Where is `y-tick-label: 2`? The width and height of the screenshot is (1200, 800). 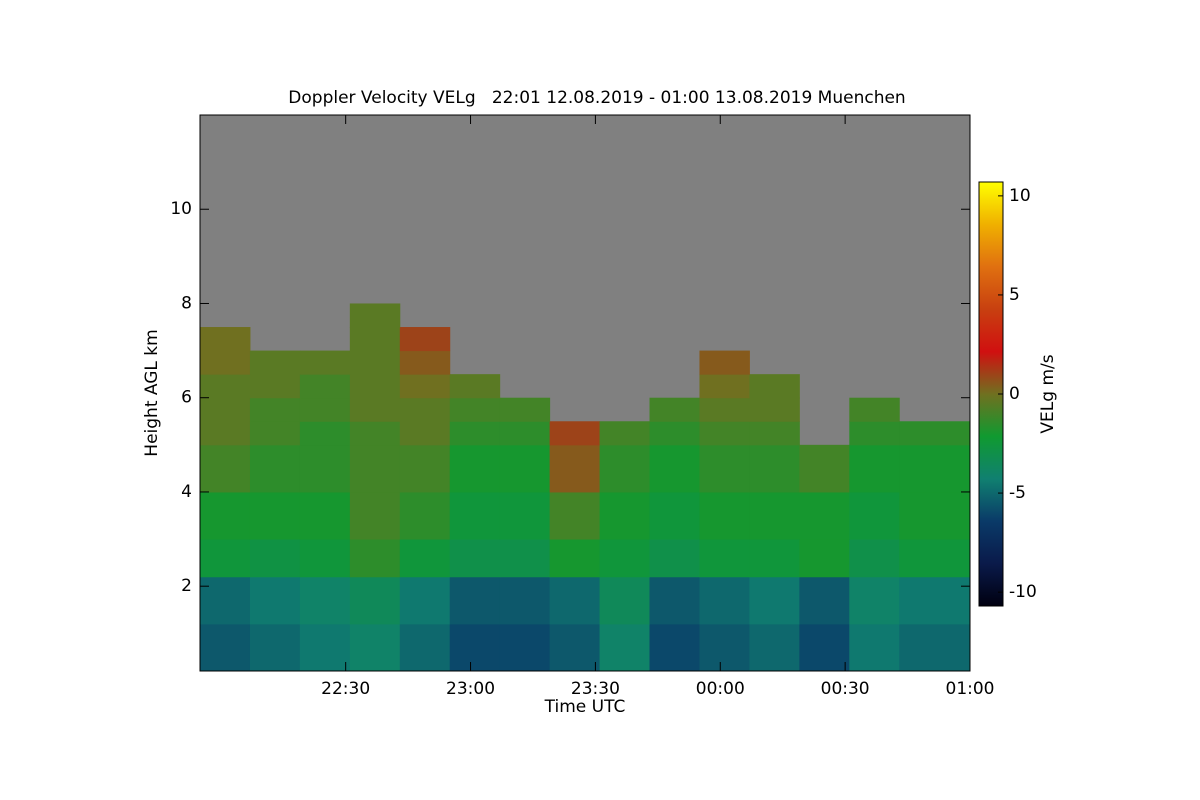 y-tick-label: 2 is located at coordinates (186, 586).